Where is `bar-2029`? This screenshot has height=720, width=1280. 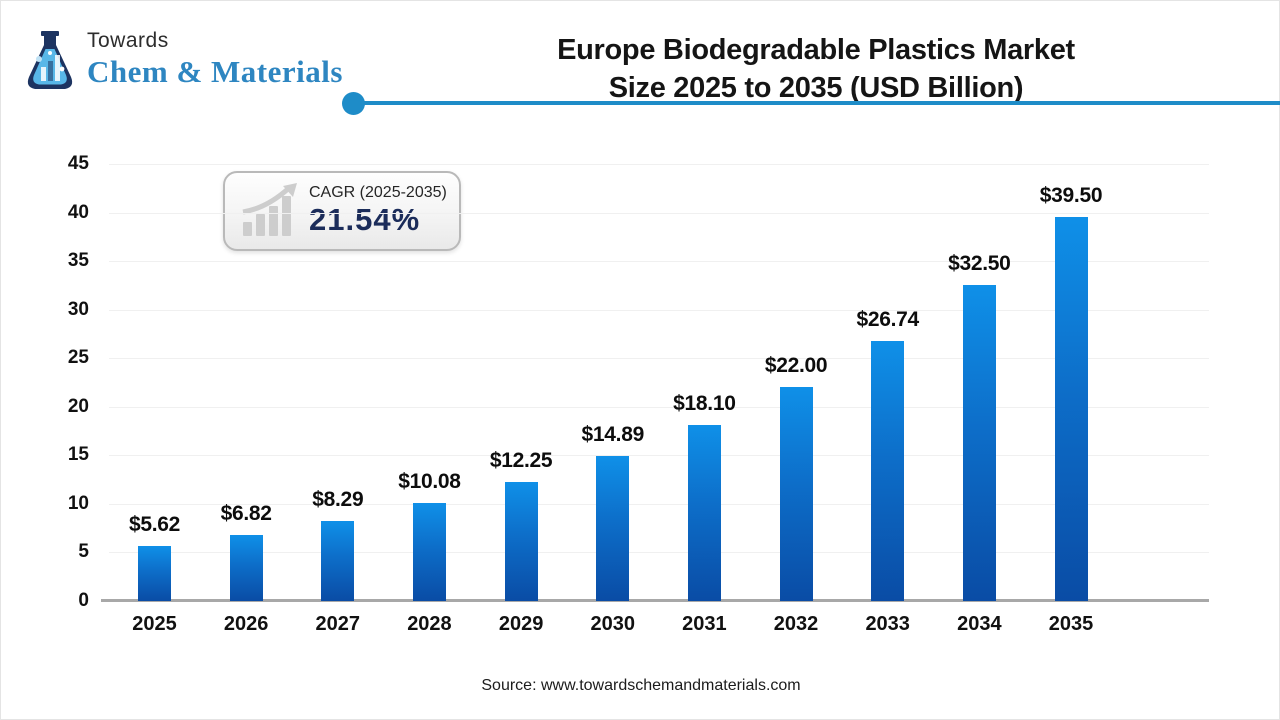 bar-2029 is located at coordinates (521, 541).